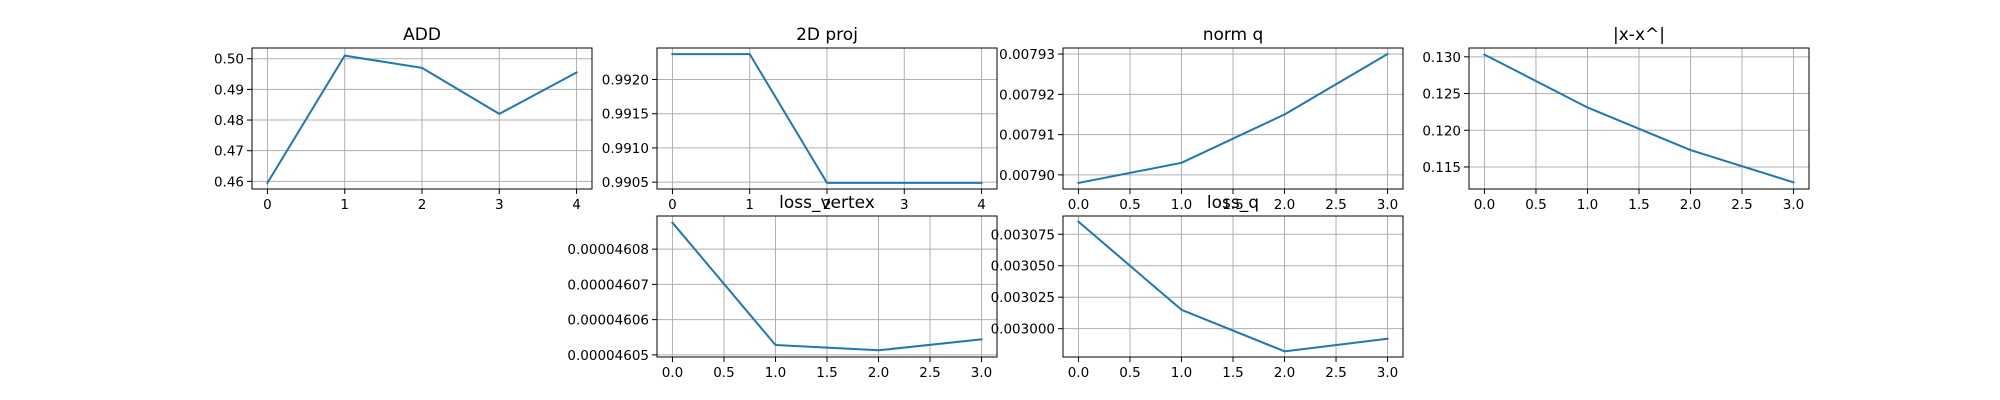  What do you see at coordinates (1027, 55) in the screenshot?
I see `y-tick-label: 0.00793` at bounding box center [1027, 55].